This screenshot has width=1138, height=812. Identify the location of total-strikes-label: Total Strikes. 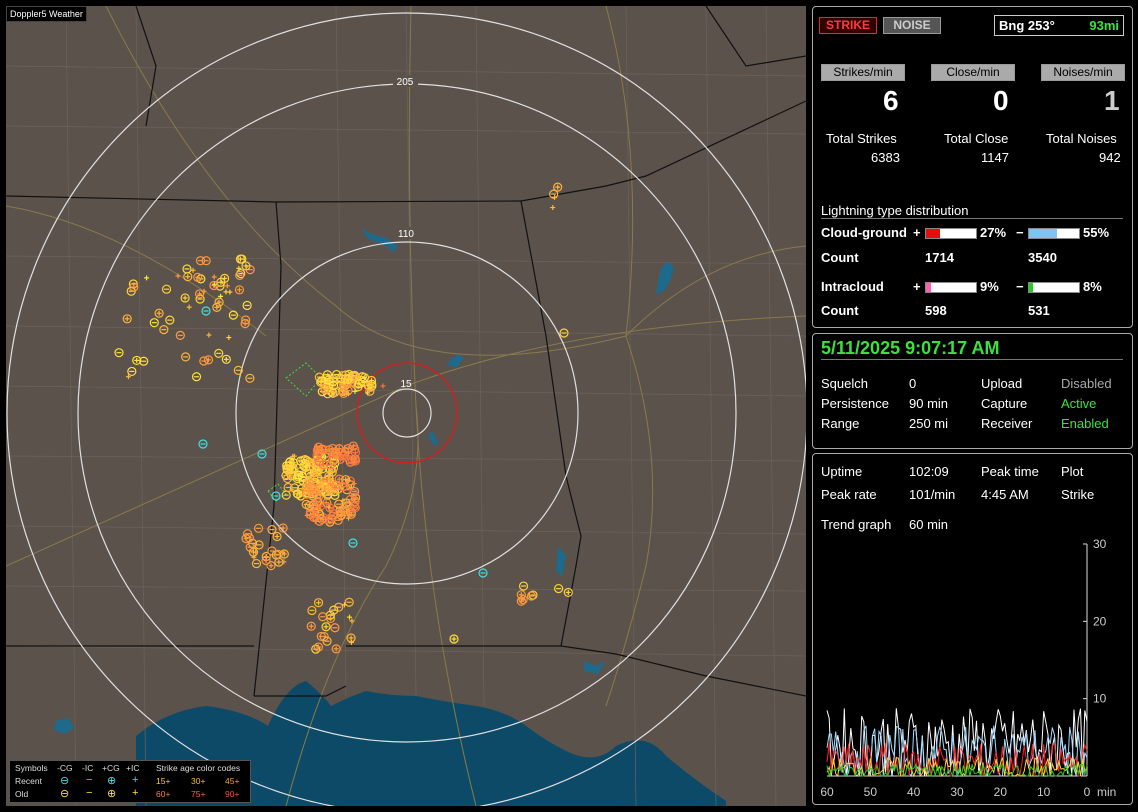
(861, 138).